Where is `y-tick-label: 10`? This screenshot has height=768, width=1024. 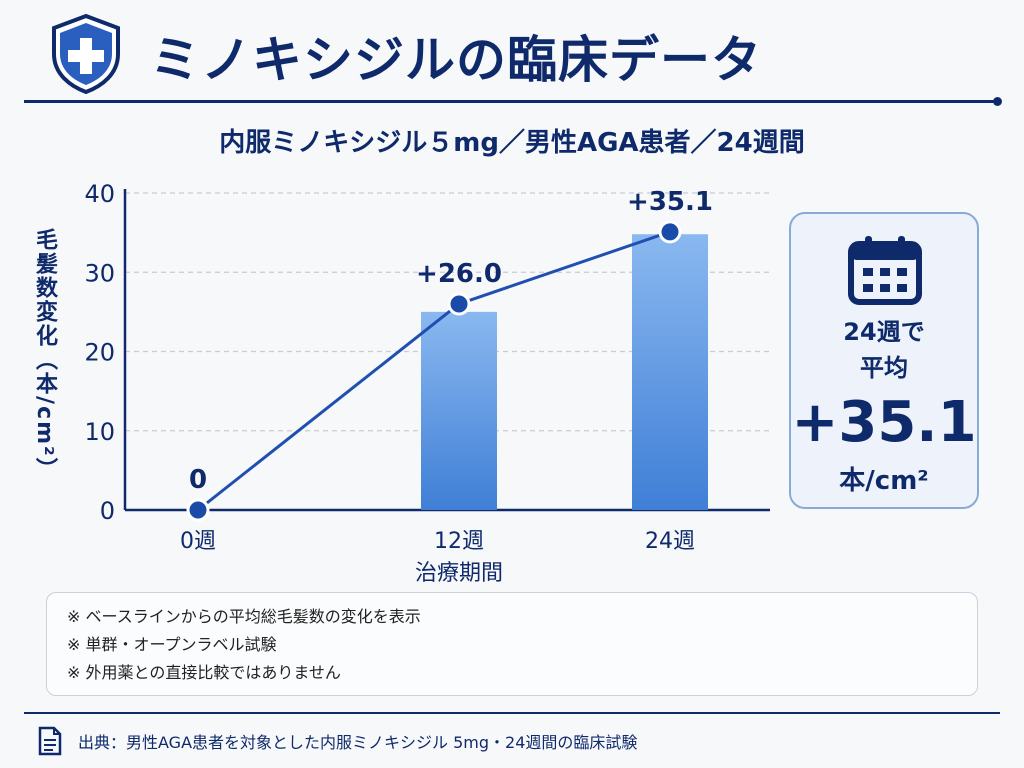 y-tick-label: 10 is located at coordinates (99, 432).